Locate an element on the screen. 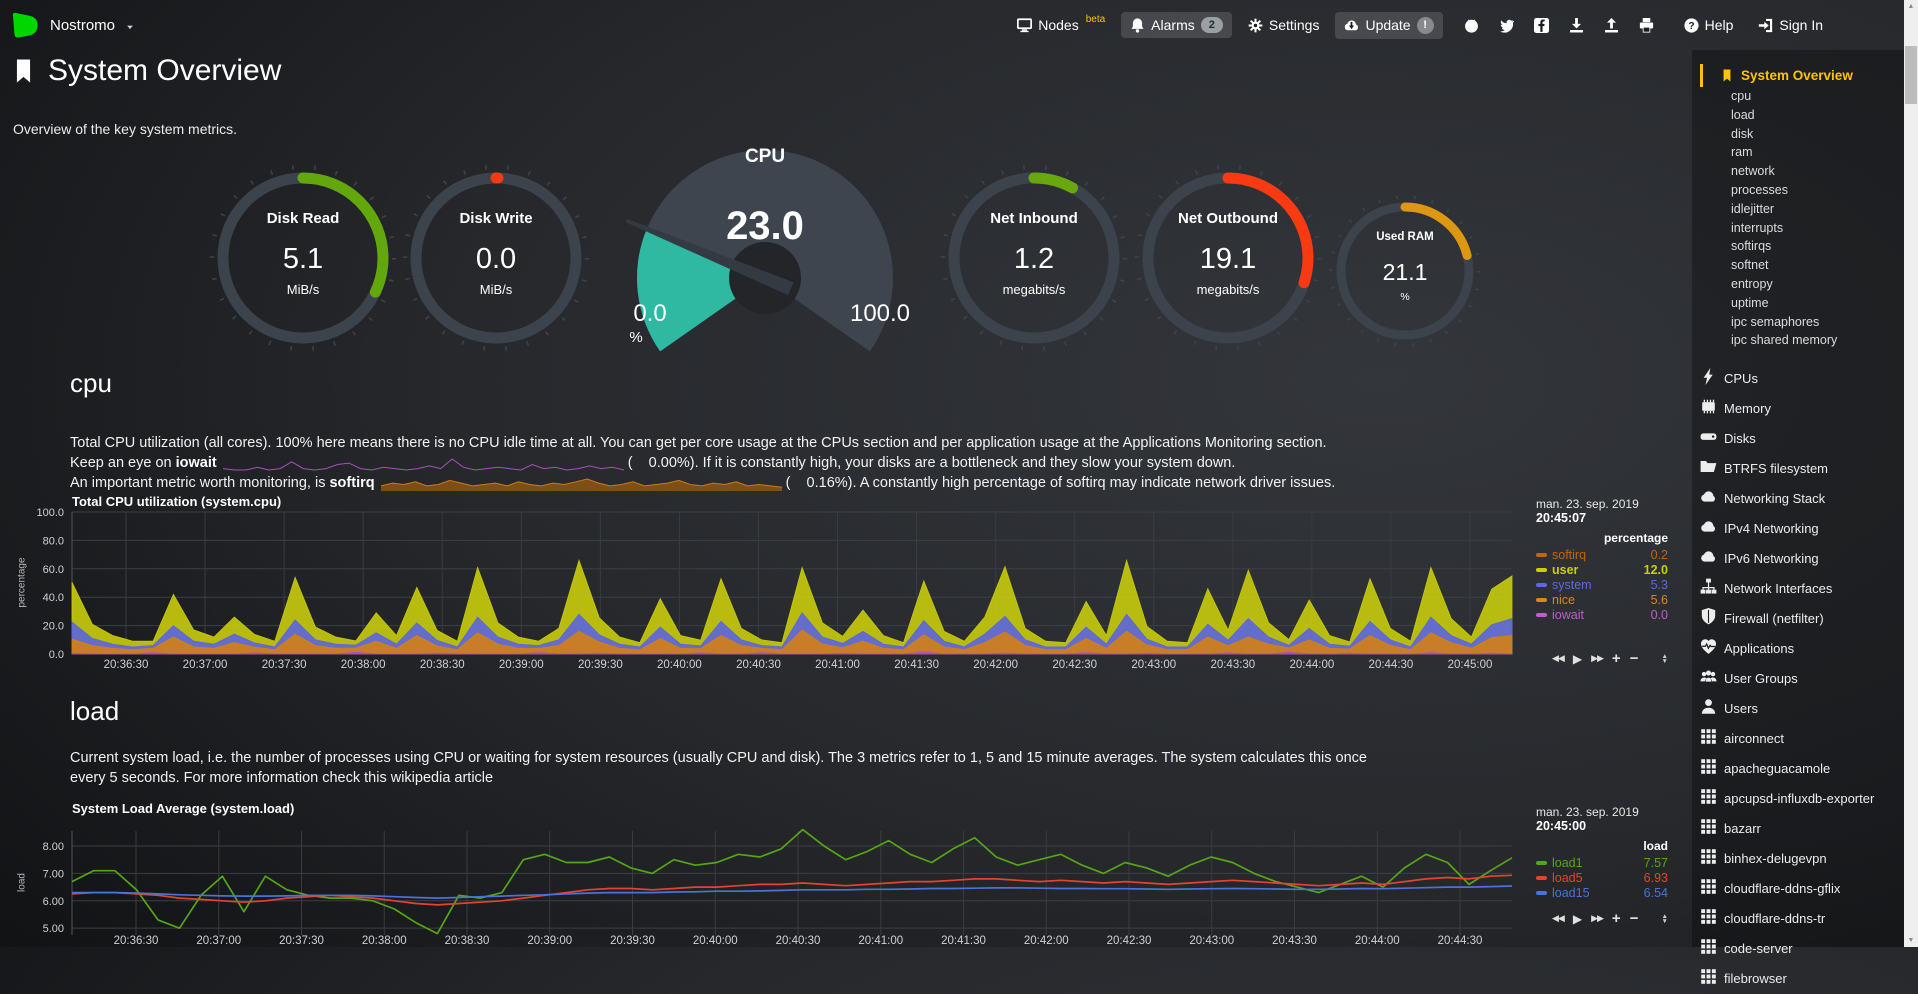 The width and height of the screenshot is (1918, 994). legend-series-load5: load5 6.93 is located at coordinates (1602, 877).